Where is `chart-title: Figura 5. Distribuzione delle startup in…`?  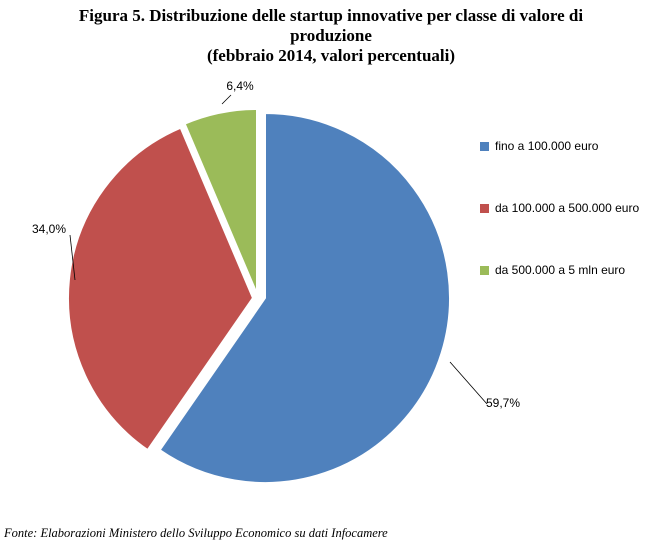
chart-title: Figura 5. Distribuzione delle startup in… is located at coordinates (331, 36).